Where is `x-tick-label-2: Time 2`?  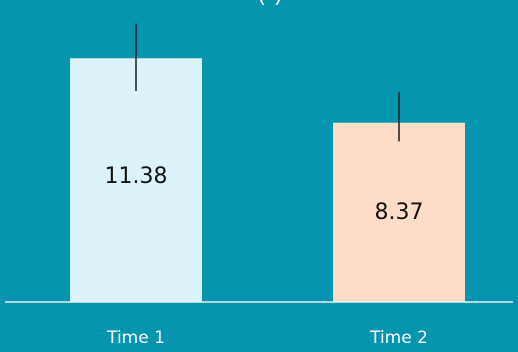 x-tick-label-2: Time 2 is located at coordinates (398, 338).